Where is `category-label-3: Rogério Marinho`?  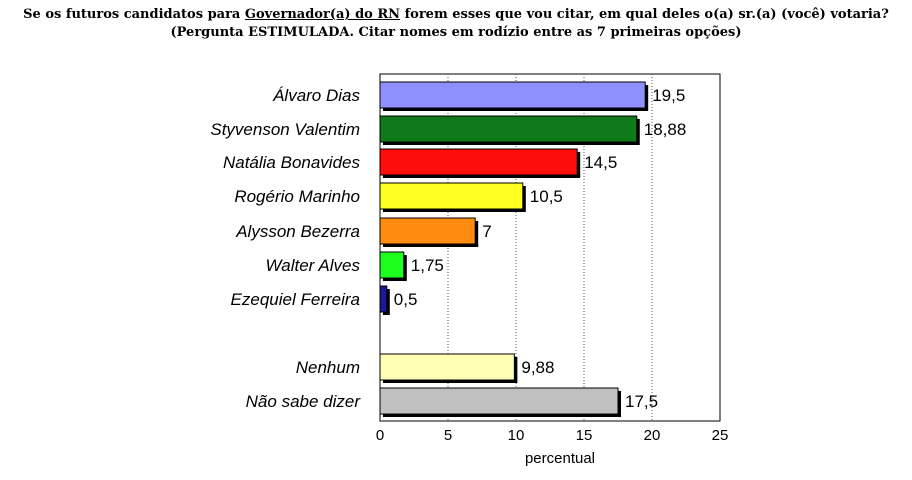
category-label-3: Rogério Marinho is located at coordinates (297, 196).